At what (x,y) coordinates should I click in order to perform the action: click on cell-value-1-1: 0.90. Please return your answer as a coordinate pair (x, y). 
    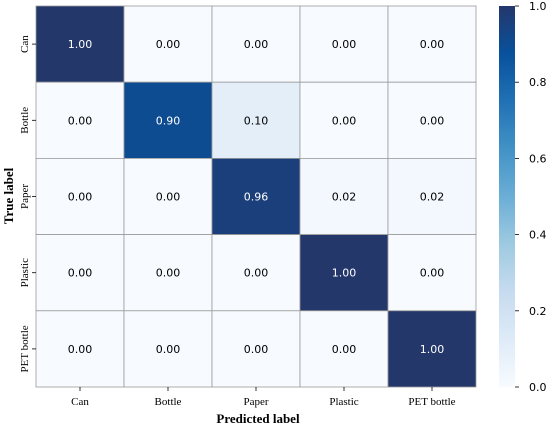
    Looking at the image, I should click on (168, 120).